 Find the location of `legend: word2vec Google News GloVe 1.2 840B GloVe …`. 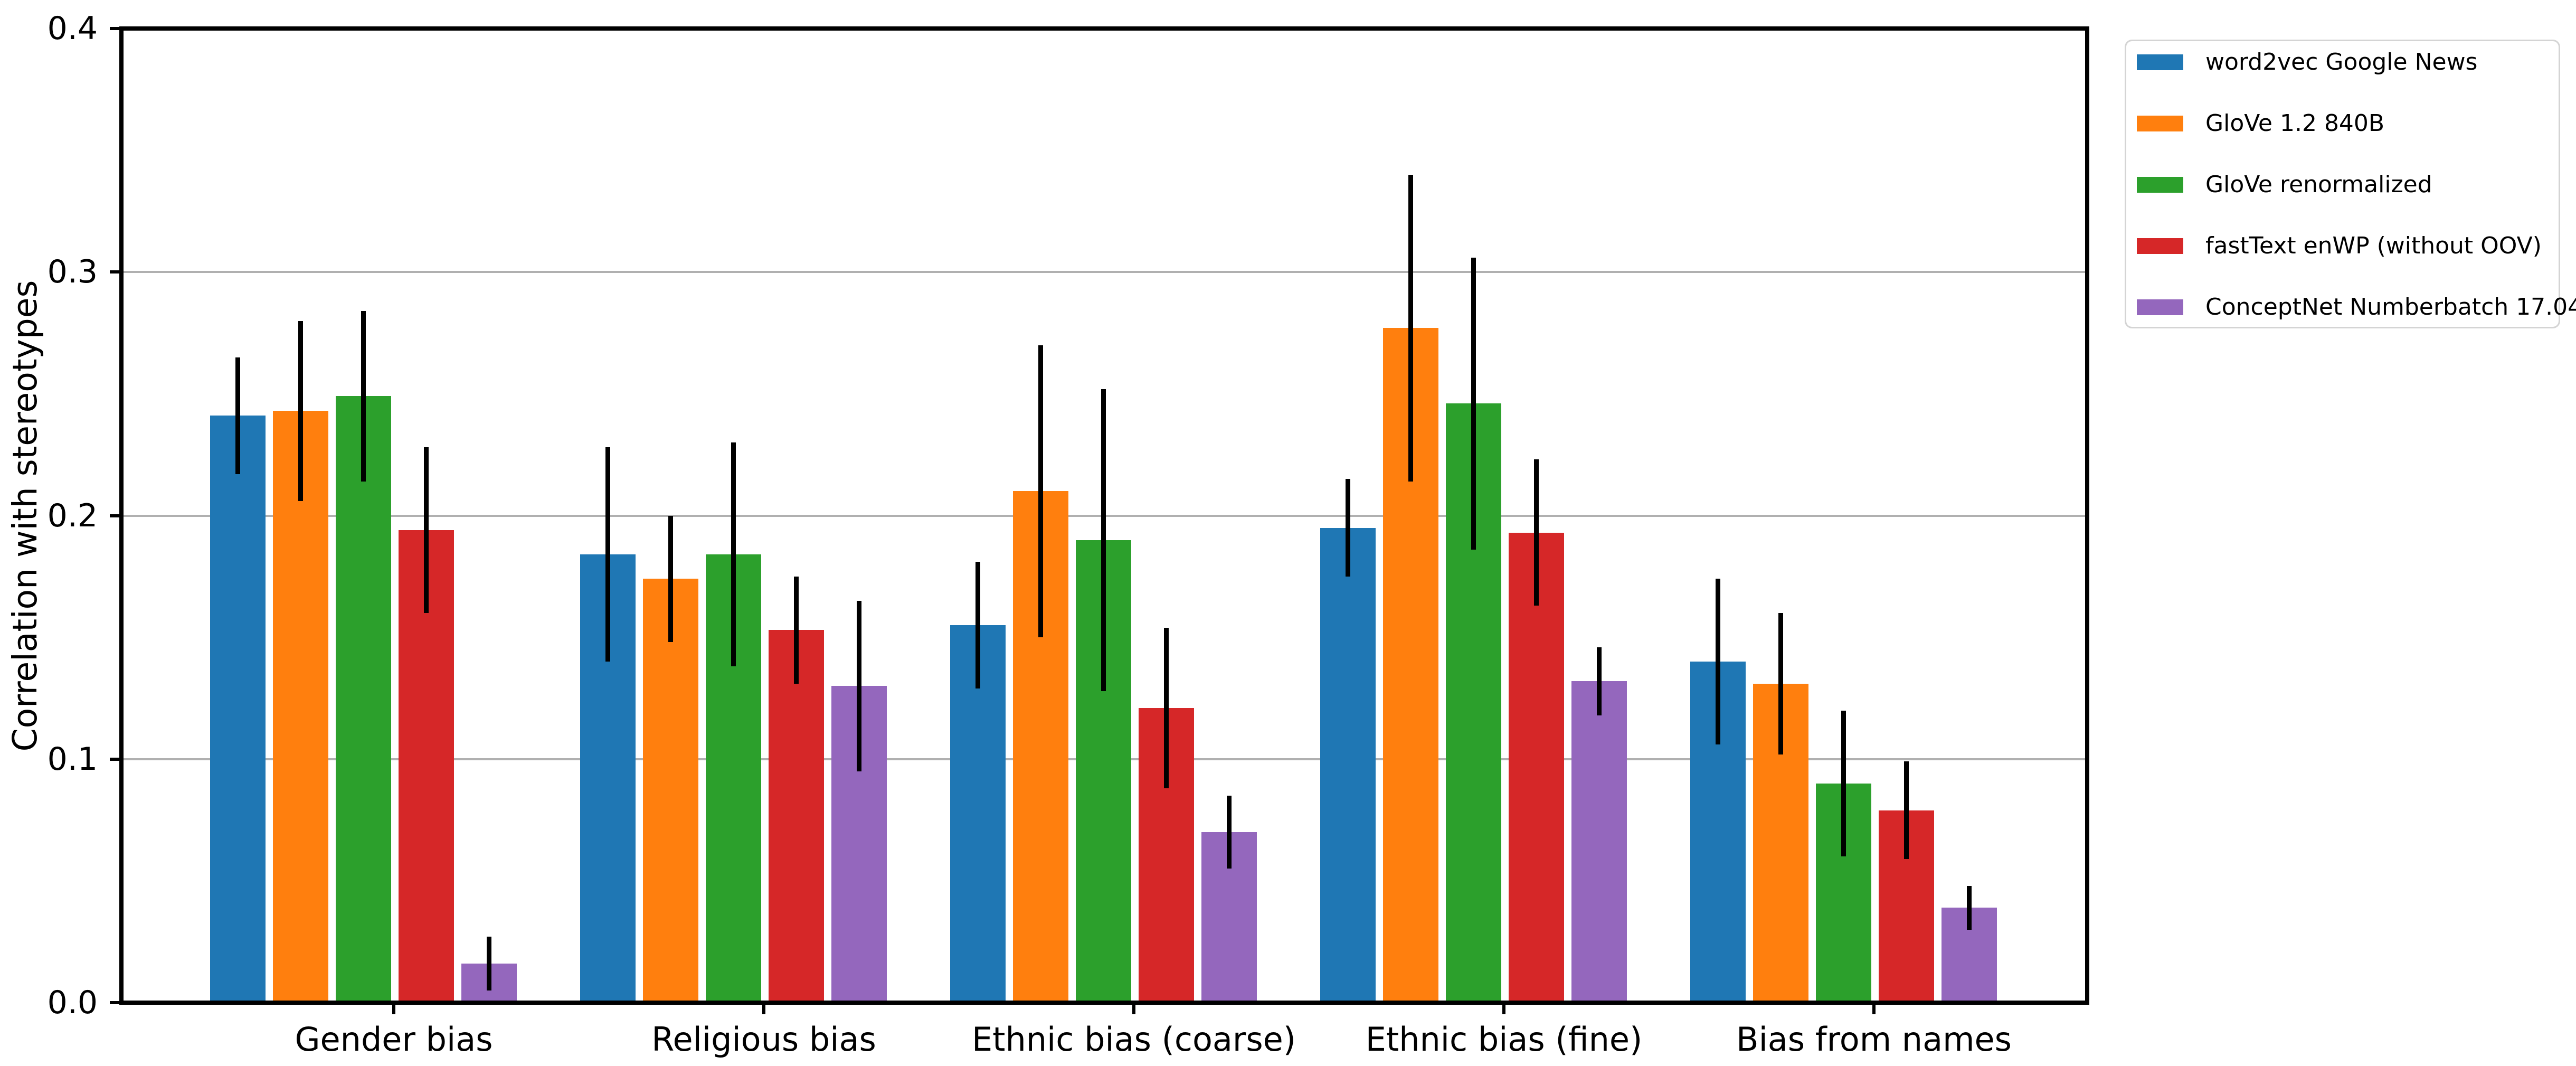

legend: word2vec Google News GloVe 1.2 840B GloVe … is located at coordinates (2350, 184).